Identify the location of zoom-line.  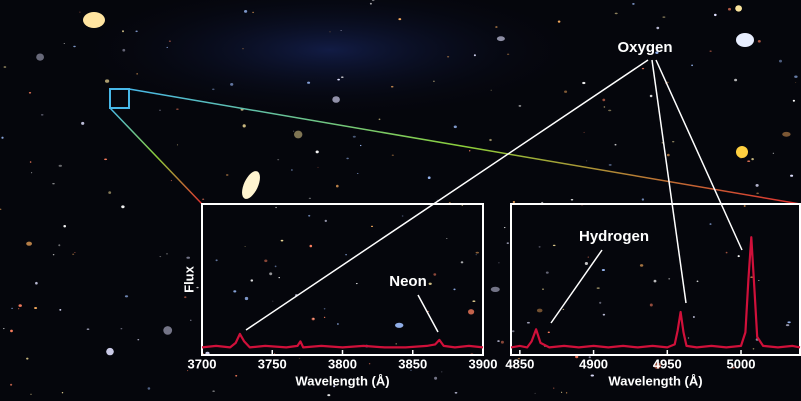
(156, 156).